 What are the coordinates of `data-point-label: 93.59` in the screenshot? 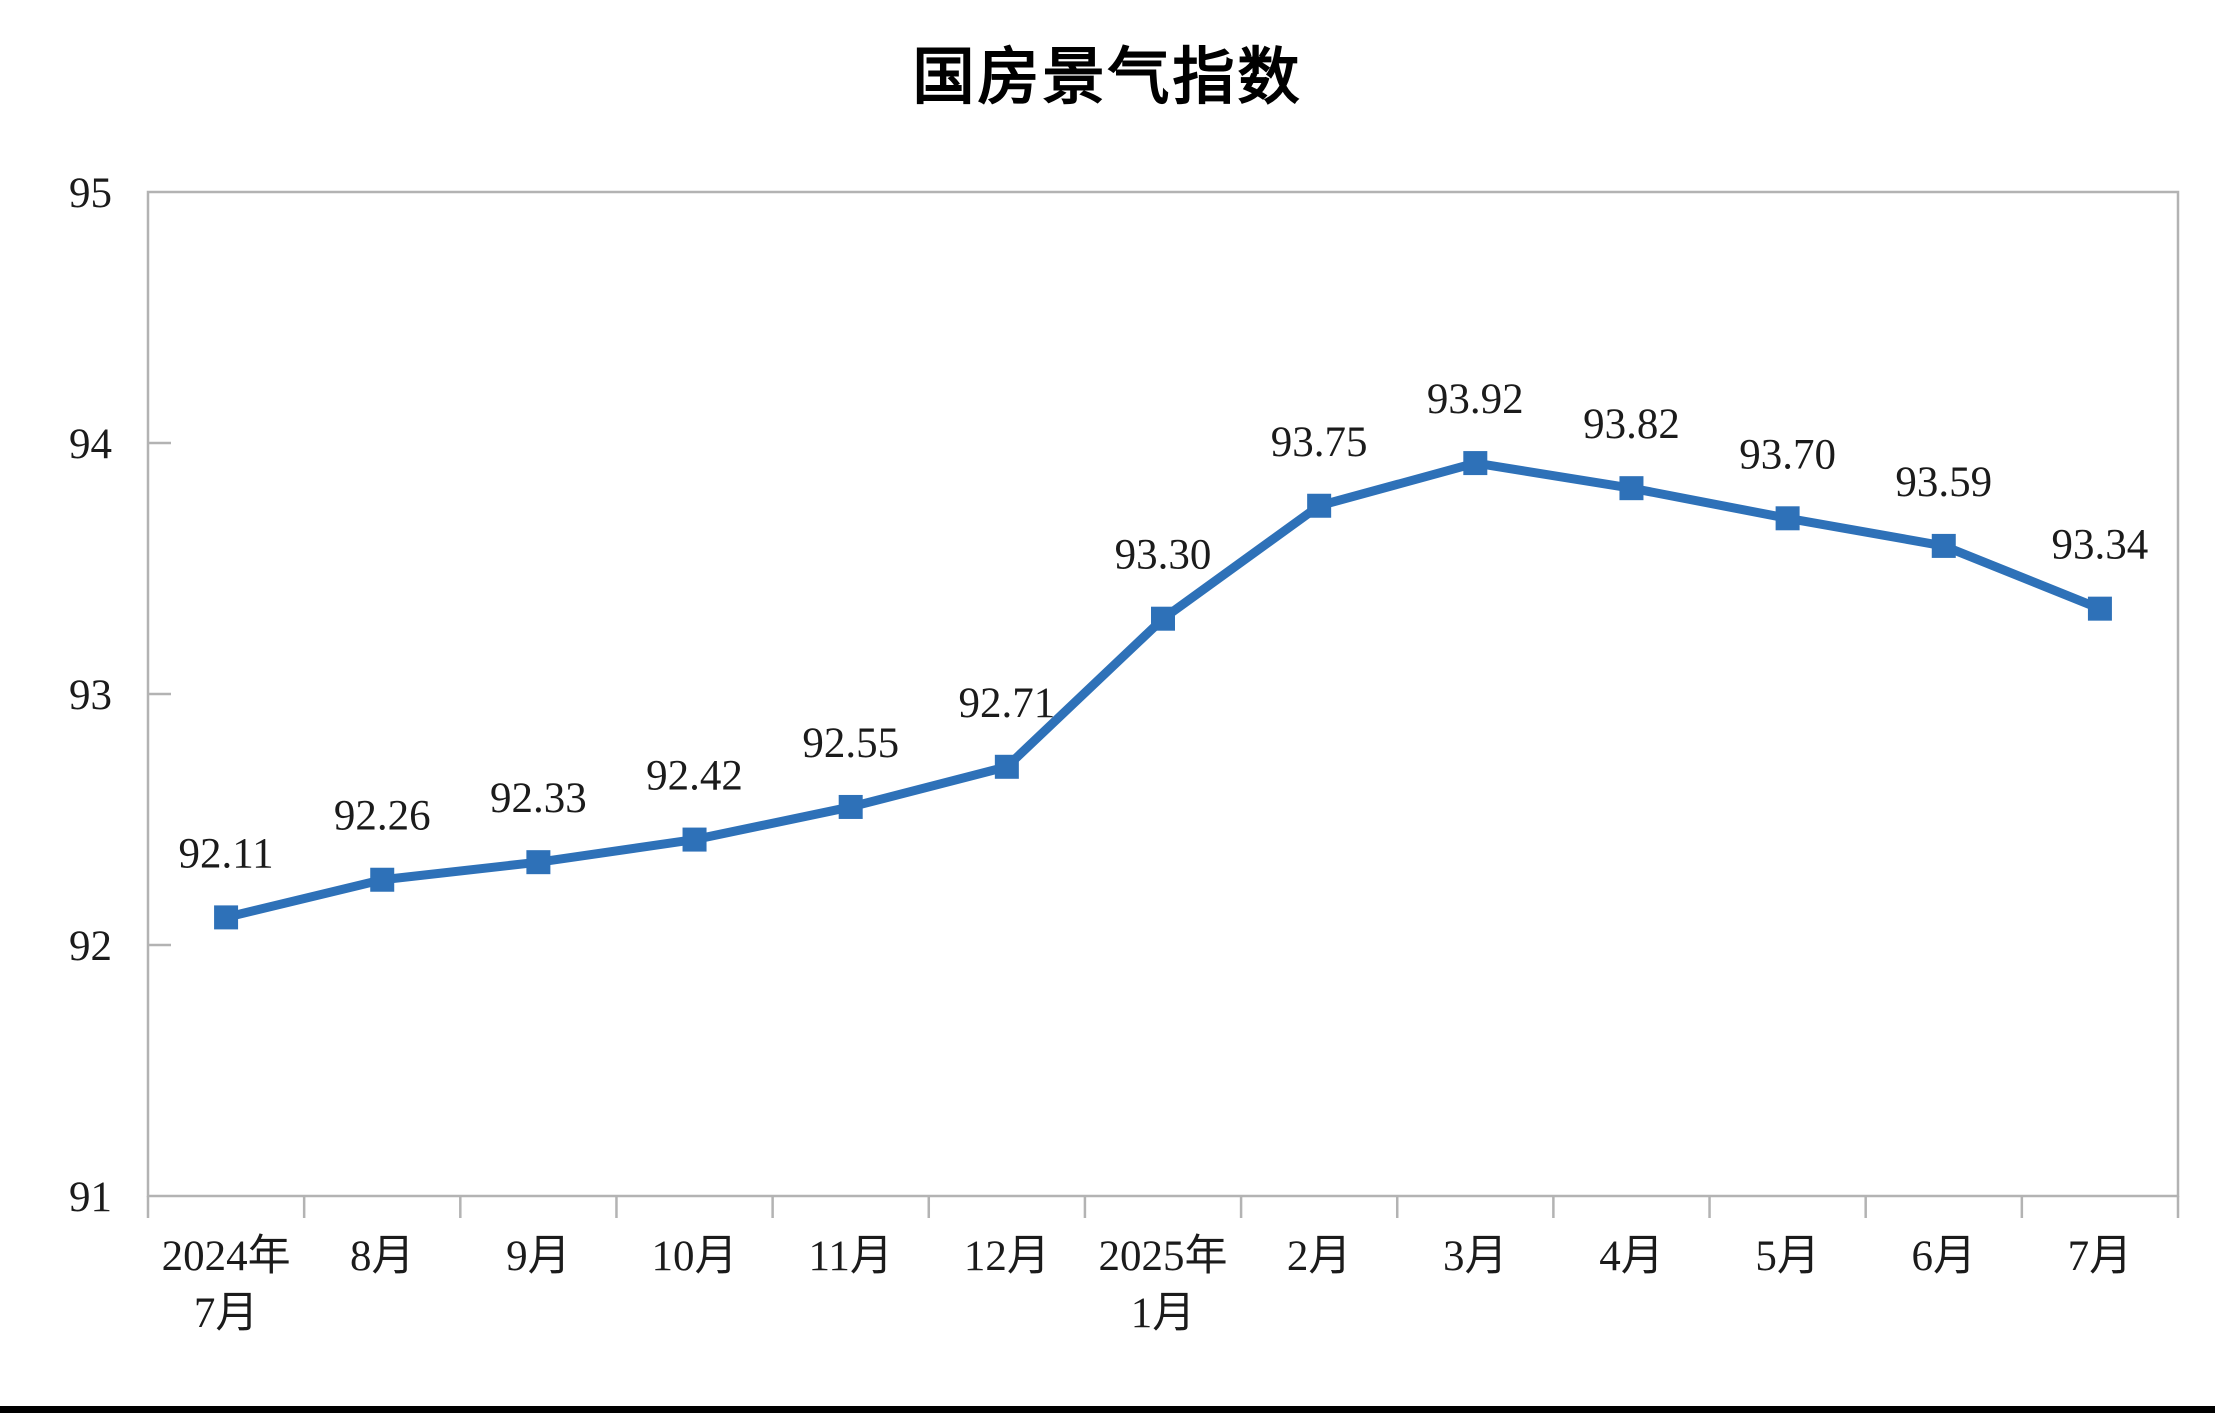 It's located at (1943, 482).